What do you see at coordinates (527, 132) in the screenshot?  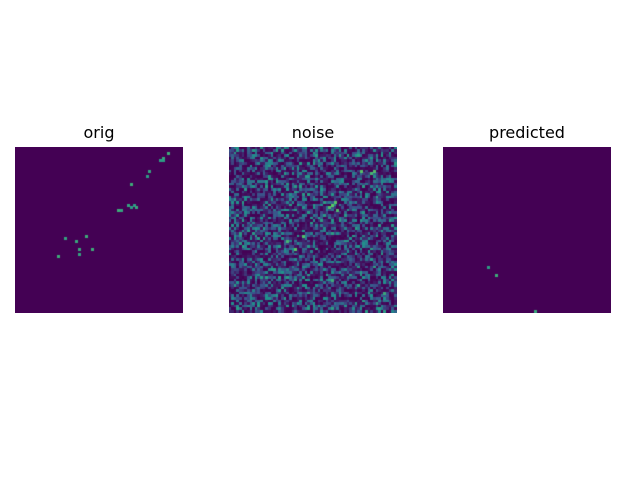 I see `panel-title-predicted: predicted` at bounding box center [527, 132].